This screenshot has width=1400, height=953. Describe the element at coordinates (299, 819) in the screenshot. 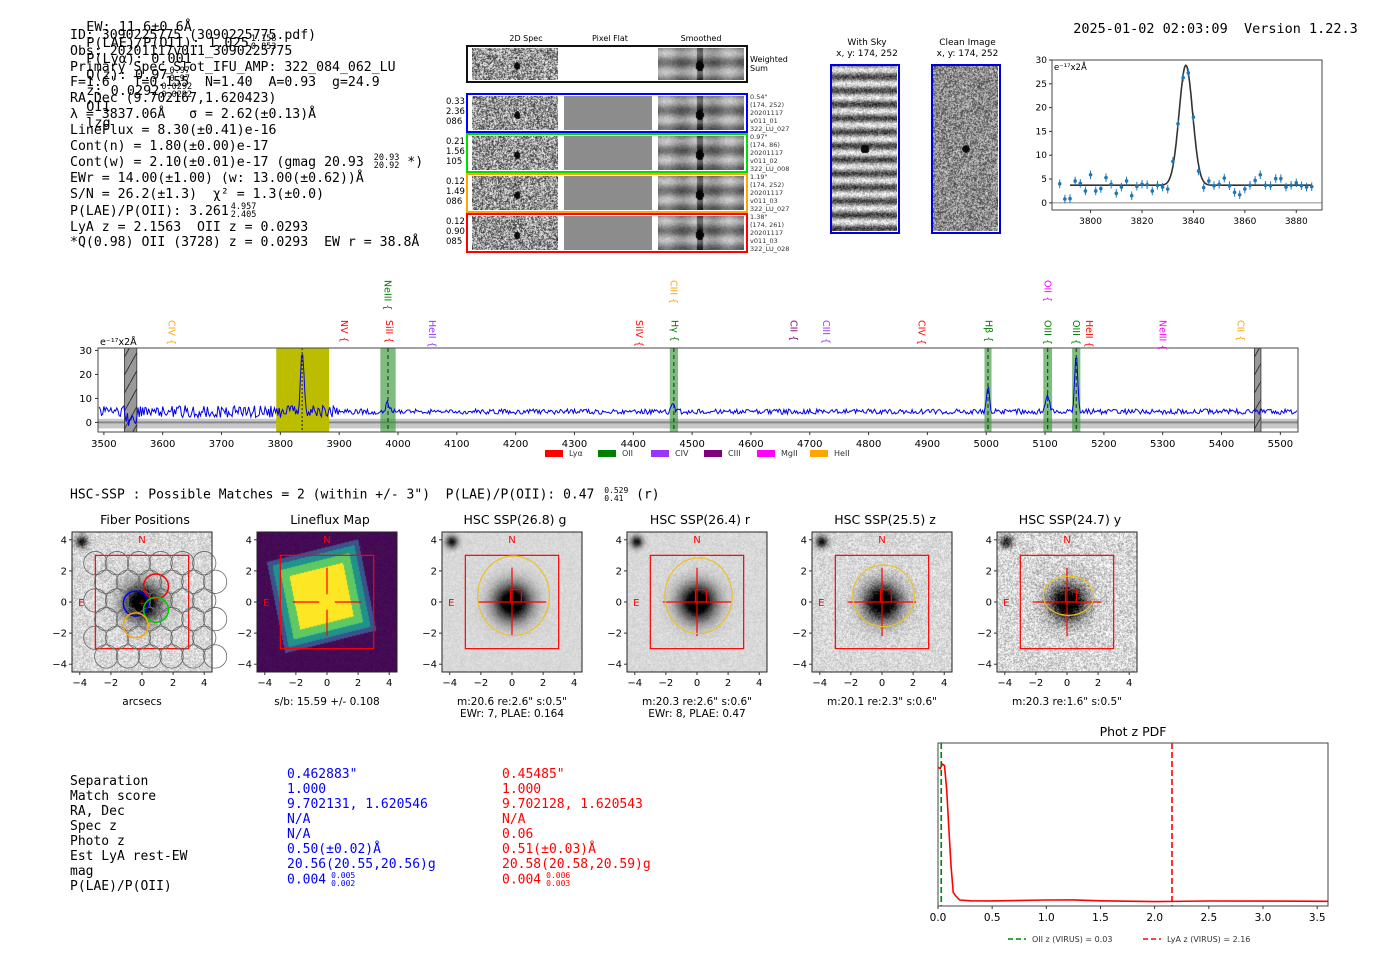

I see `match-field-value: N/A` at that location.